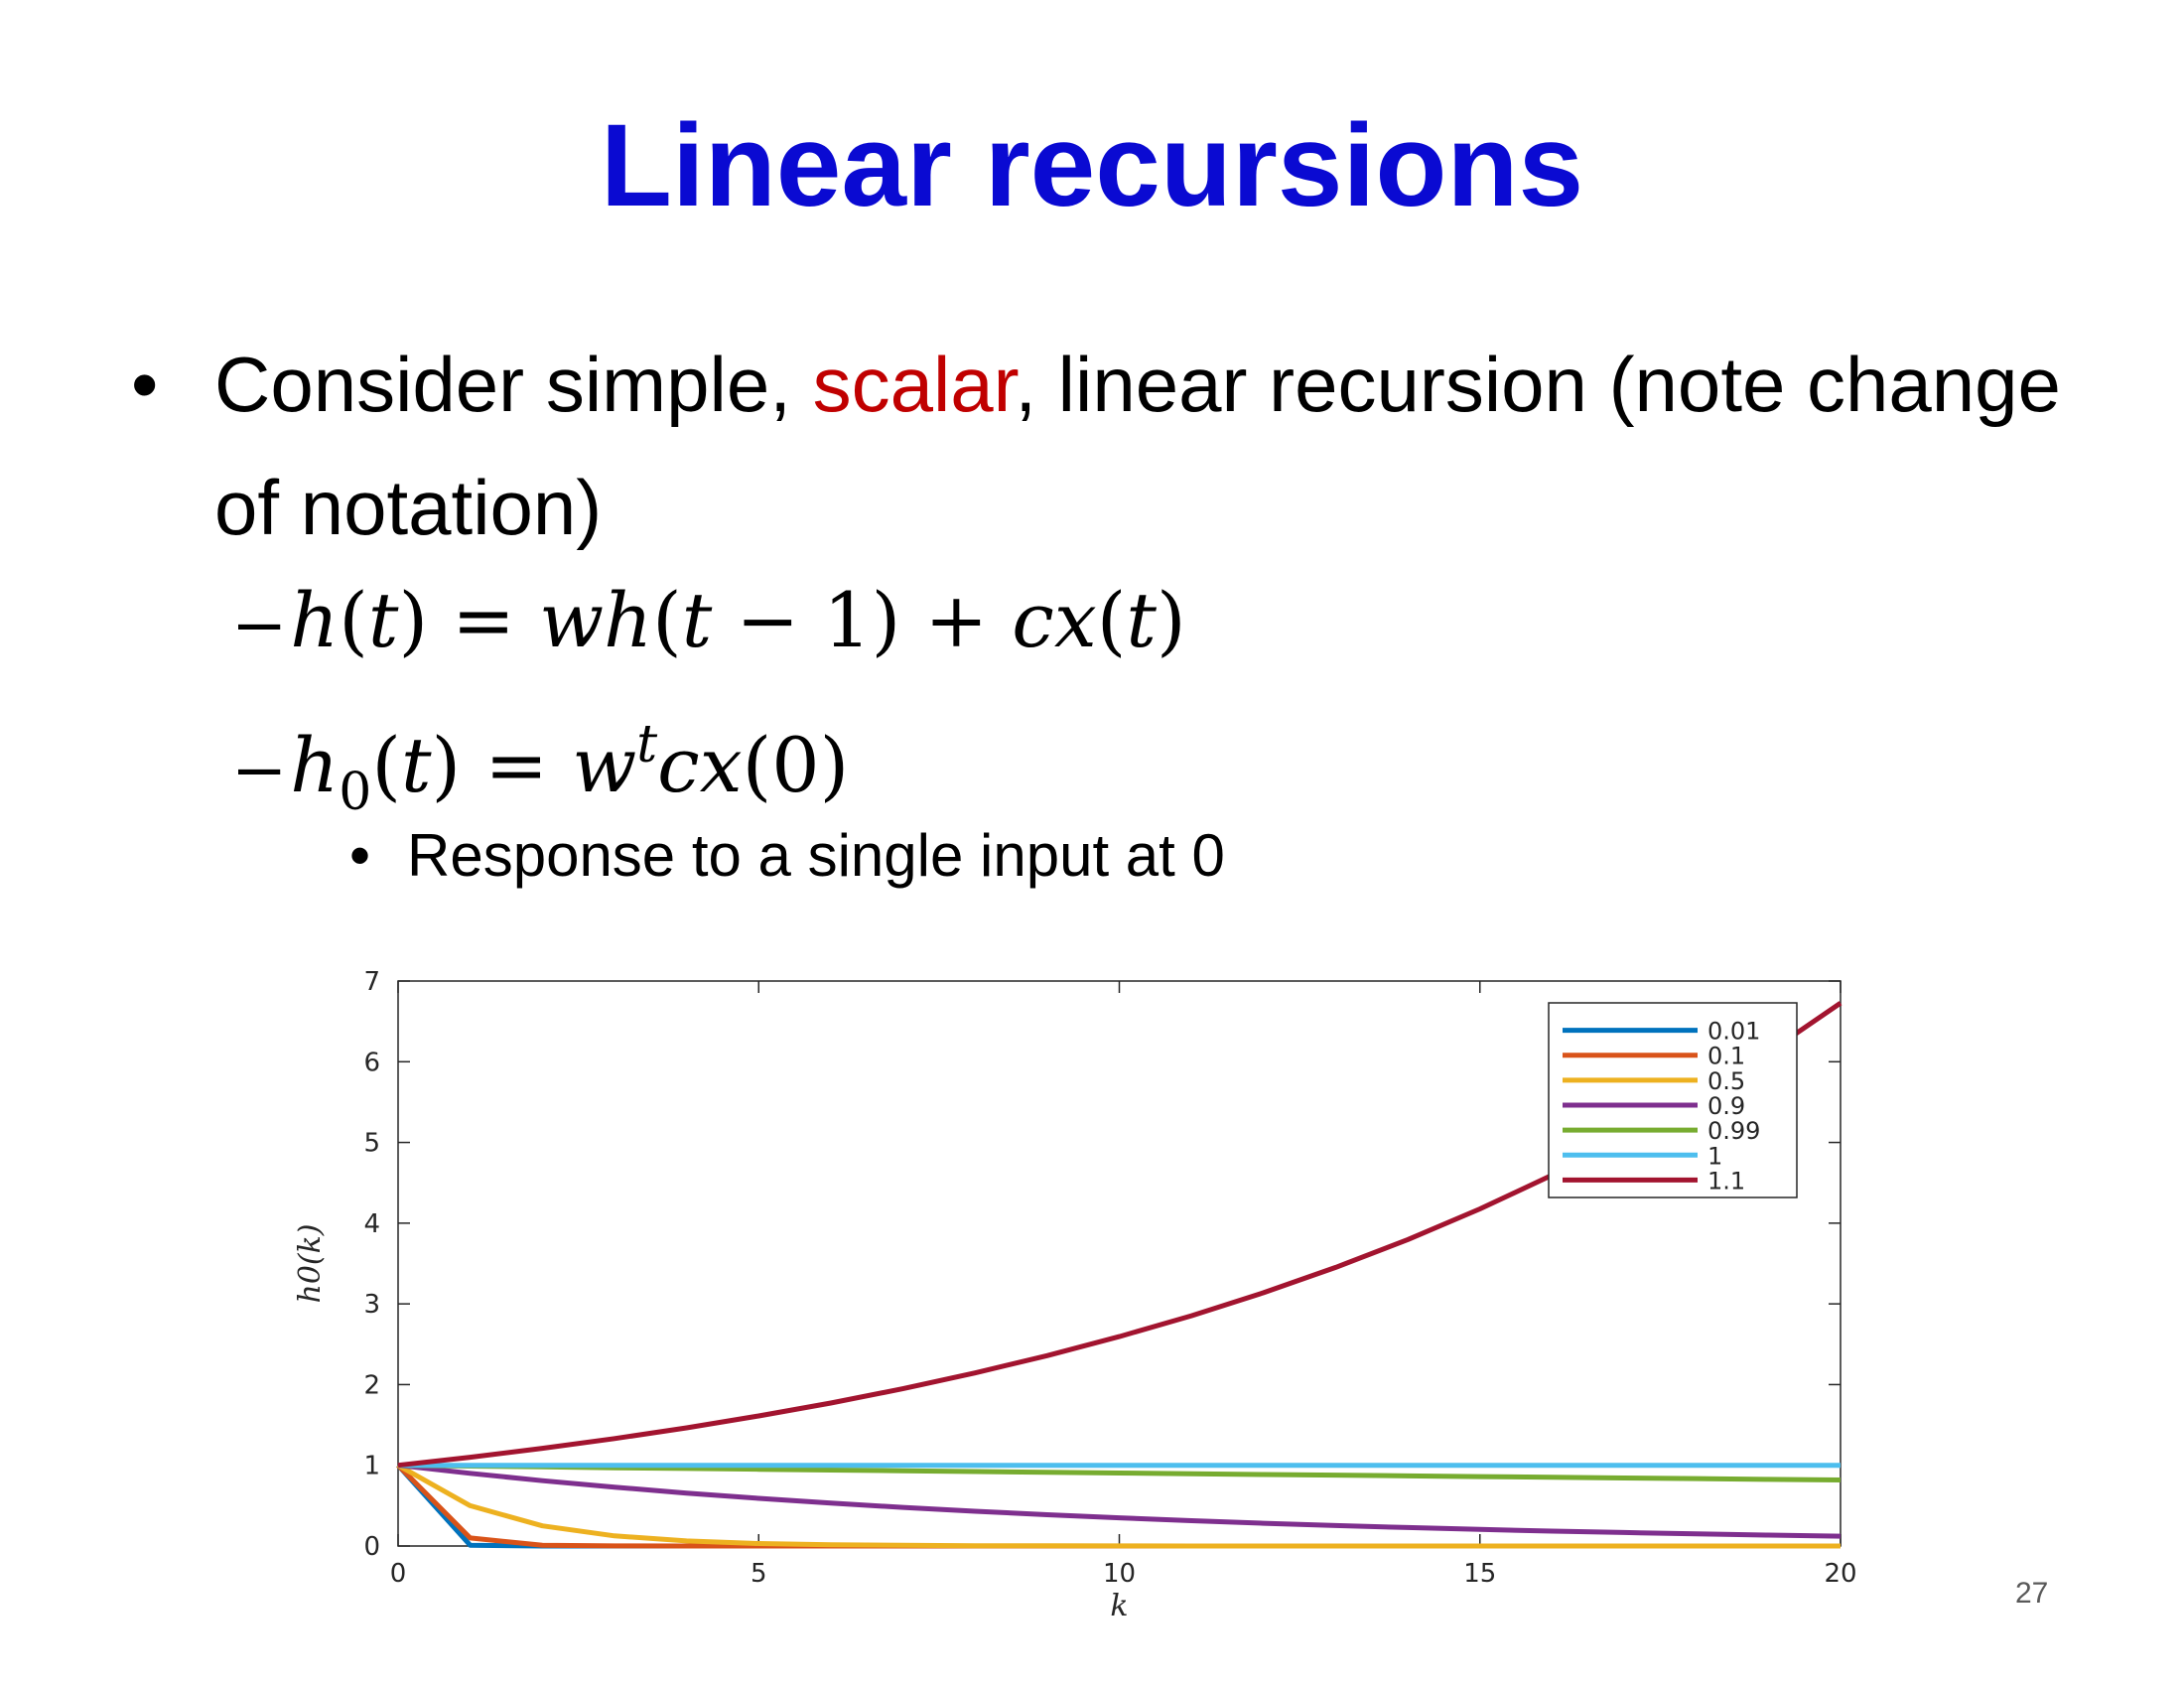  Describe the element at coordinates (1673, 1100) in the screenshot. I see `legend-box` at that location.